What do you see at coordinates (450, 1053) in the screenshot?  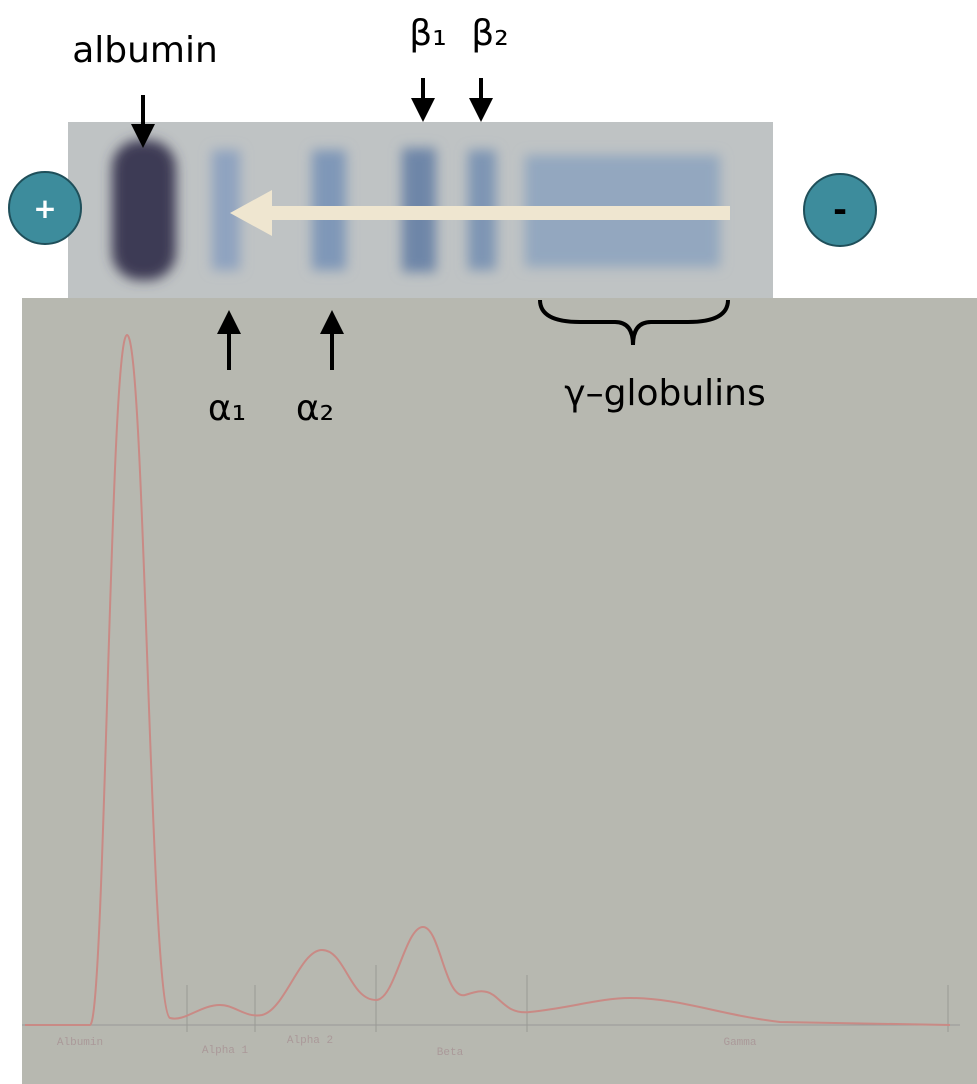 I see `trace-label: Beta` at bounding box center [450, 1053].